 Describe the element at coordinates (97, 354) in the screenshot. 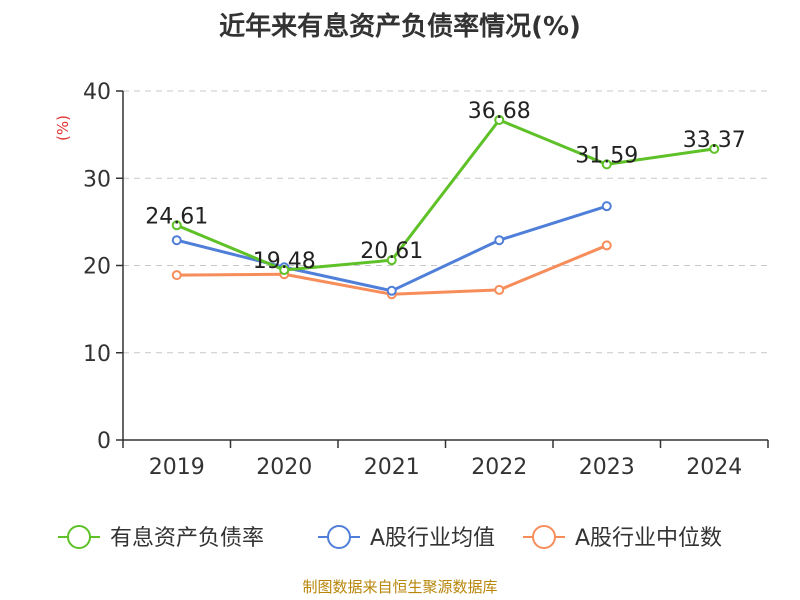

I see `y-tick-label: 10` at that location.